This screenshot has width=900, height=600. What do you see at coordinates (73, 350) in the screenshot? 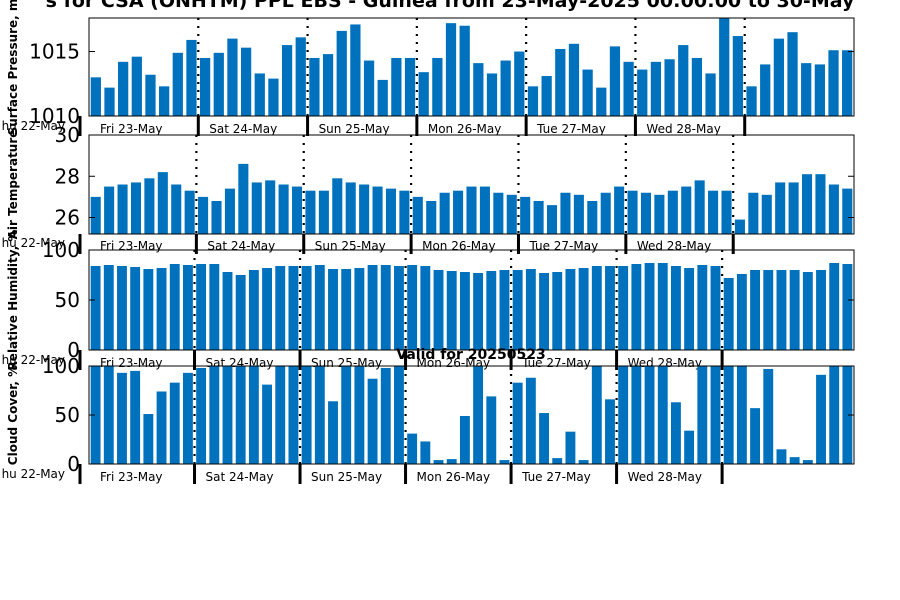
I see `y-tick-label: 0` at bounding box center [73, 350].